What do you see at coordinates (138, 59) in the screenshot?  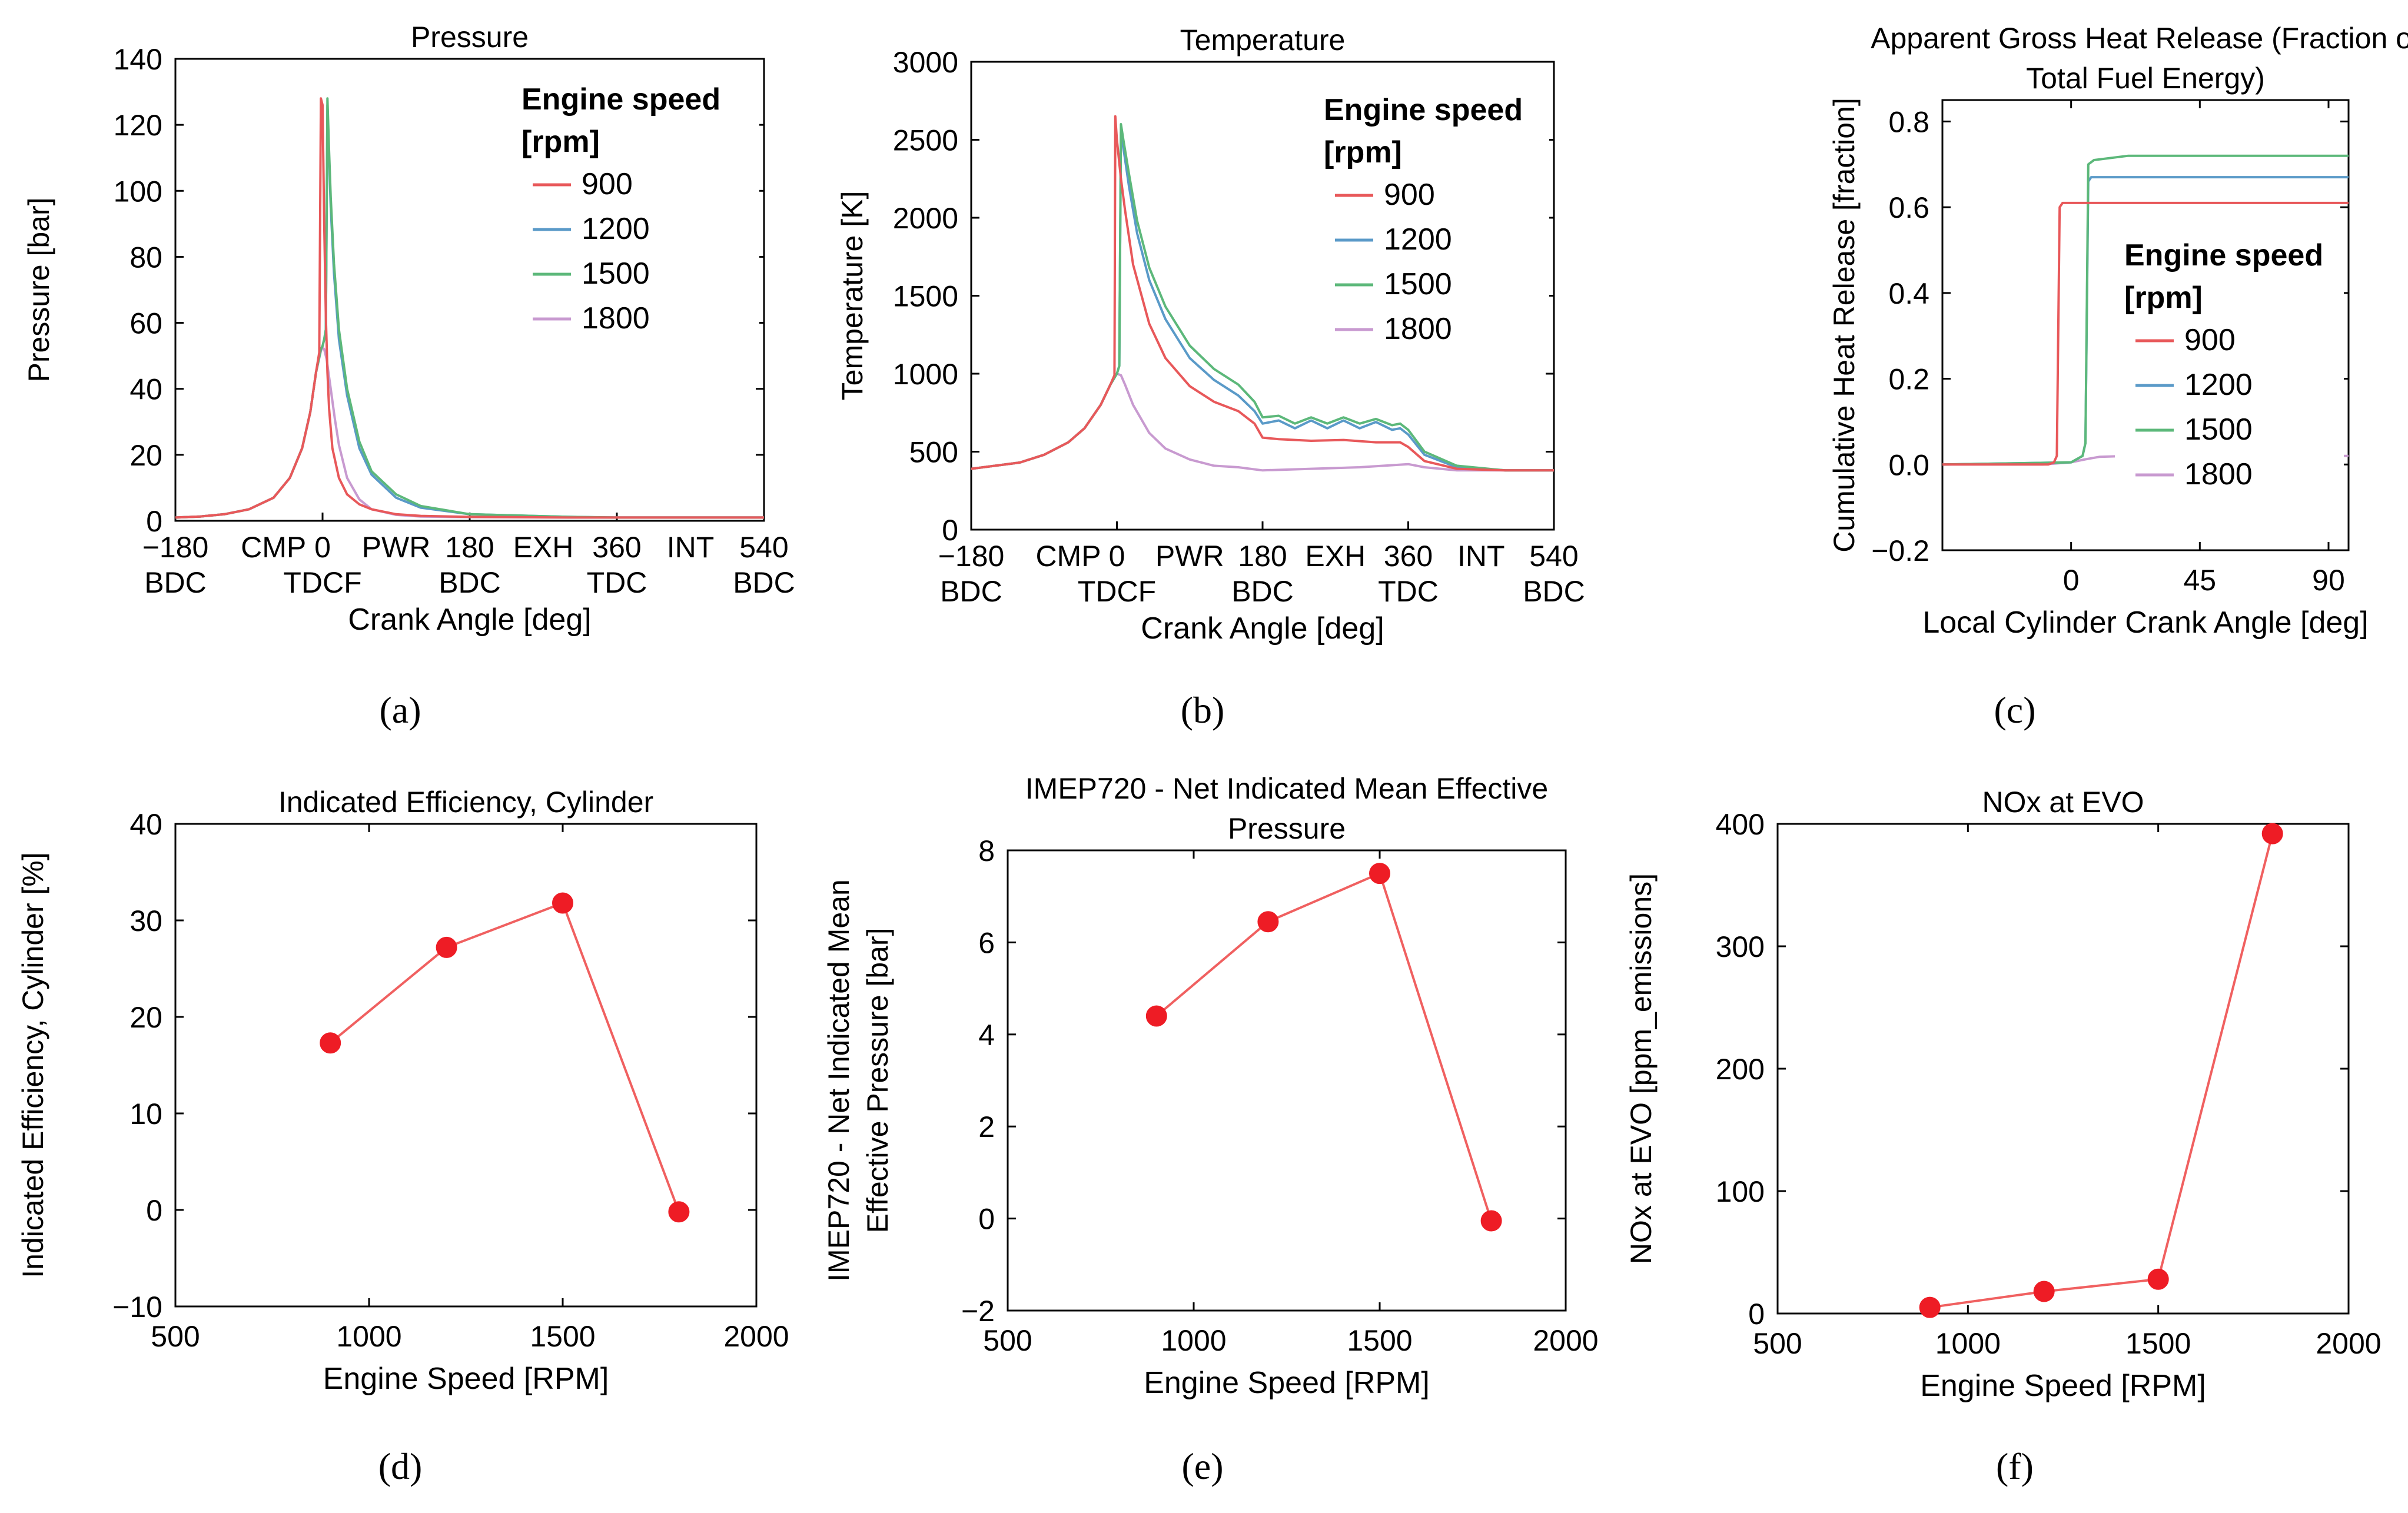 I see `y-tick-label-a: 140` at bounding box center [138, 59].